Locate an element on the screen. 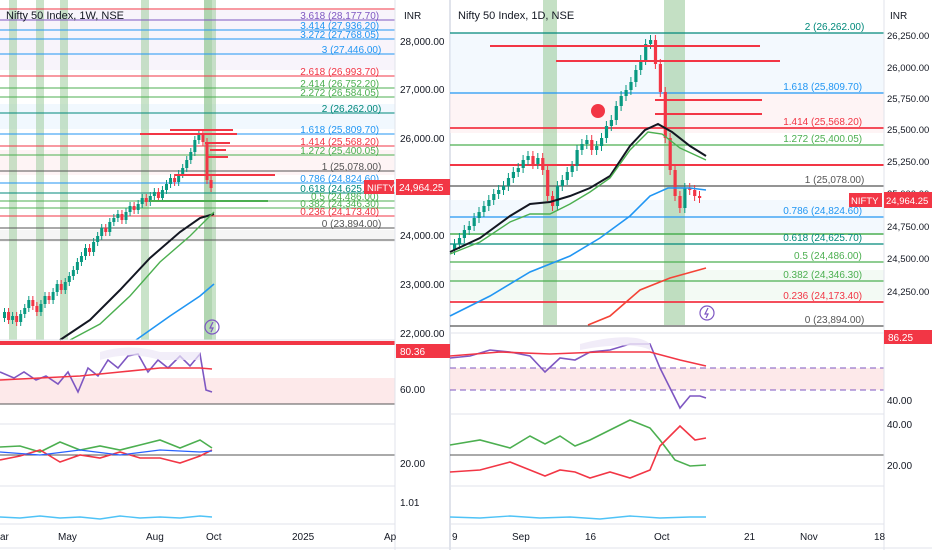 This screenshot has height=555, width=932. right-rsi-pane is located at coordinates (666, 373).